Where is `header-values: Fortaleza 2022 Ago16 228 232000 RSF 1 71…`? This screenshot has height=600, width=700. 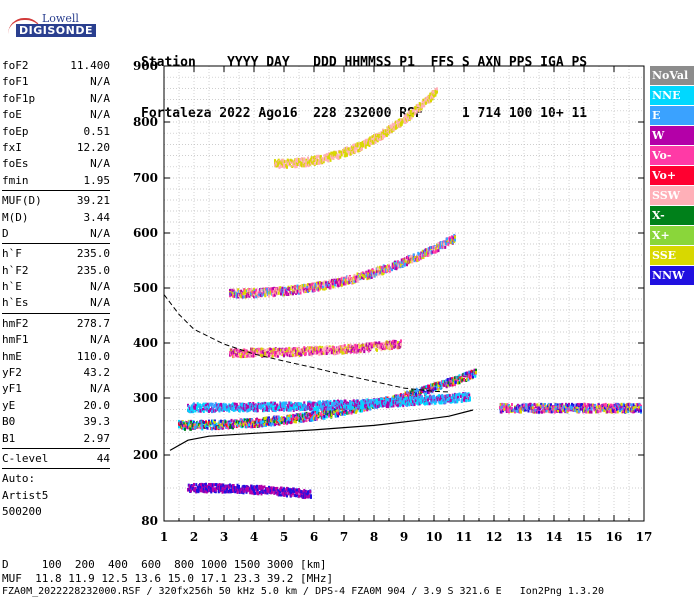 header-values: Fortaleza 2022 Ago16 228 232000 RSF 1 71… is located at coordinates (364, 113).